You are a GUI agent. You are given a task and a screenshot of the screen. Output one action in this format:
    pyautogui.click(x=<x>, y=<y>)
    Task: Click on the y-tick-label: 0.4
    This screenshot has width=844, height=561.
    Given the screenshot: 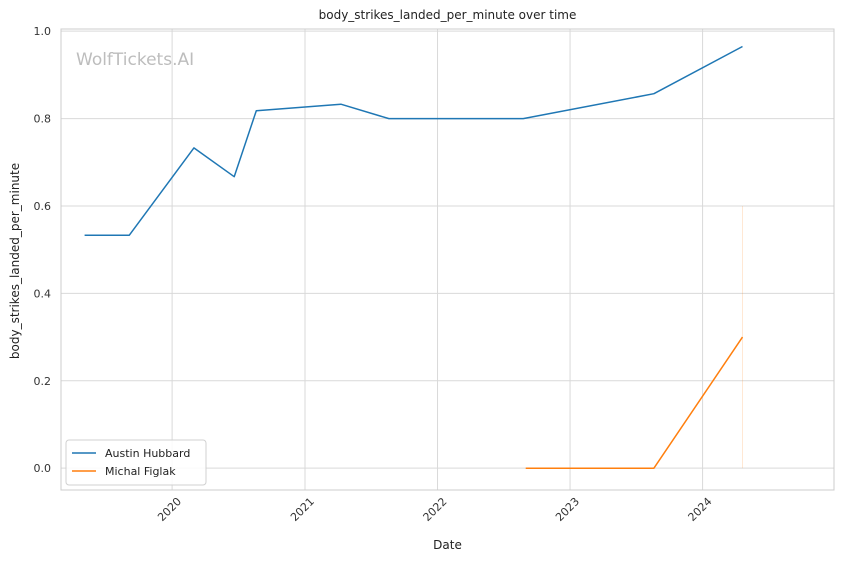 What is the action you would take?
    pyautogui.click(x=43, y=293)
    